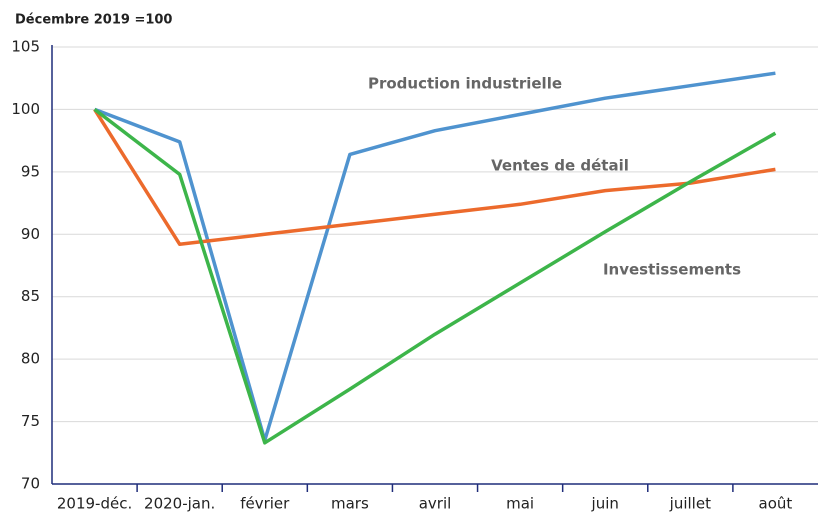 The width and height of the screenshot is (820, 519). I want to click on chart-subtitle: Décembre 2019 =100, so click(93, 20).